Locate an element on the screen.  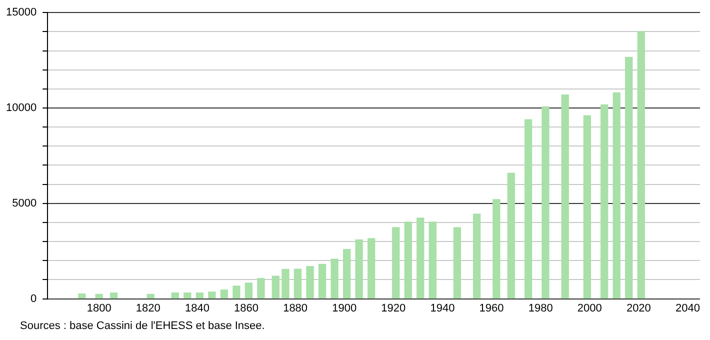
x-tick-label: 1940 is located at coordinates (442, 308).